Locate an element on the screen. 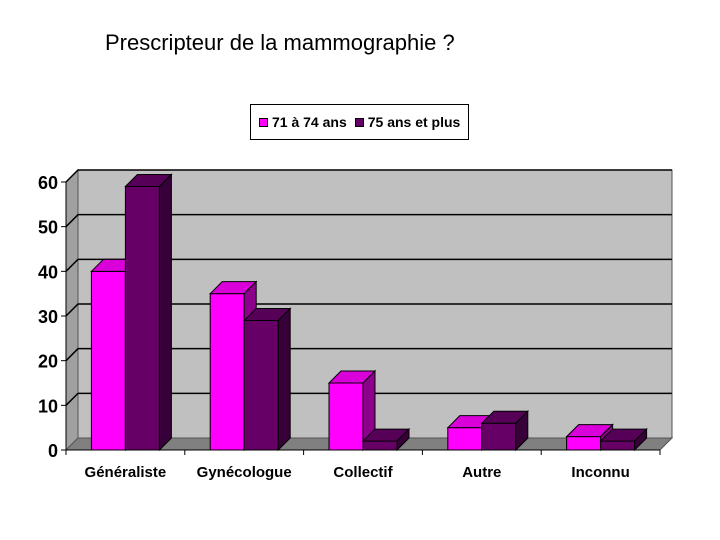  bar-2-4-side is located at coordinates (522, 430).